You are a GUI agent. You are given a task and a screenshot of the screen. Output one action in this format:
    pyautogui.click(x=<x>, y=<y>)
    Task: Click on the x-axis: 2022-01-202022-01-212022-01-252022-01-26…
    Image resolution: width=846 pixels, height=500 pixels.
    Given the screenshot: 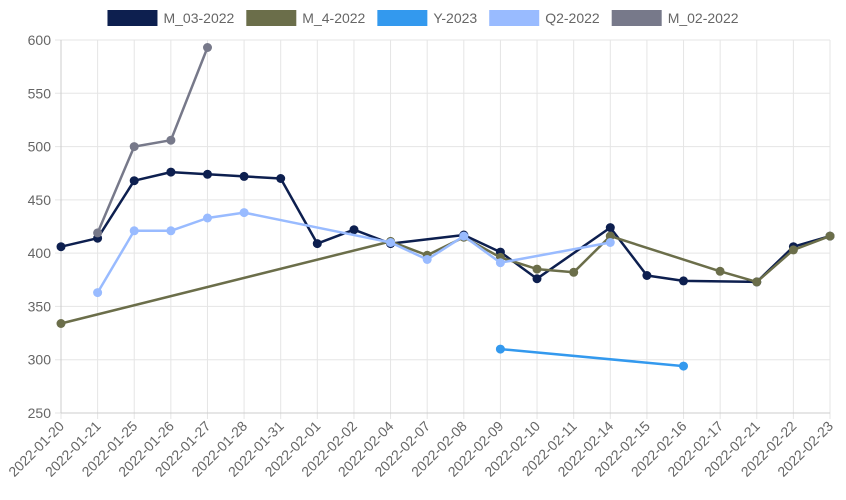 What is the action you would take?
    pyautogui.click(x=420, y=449)
    